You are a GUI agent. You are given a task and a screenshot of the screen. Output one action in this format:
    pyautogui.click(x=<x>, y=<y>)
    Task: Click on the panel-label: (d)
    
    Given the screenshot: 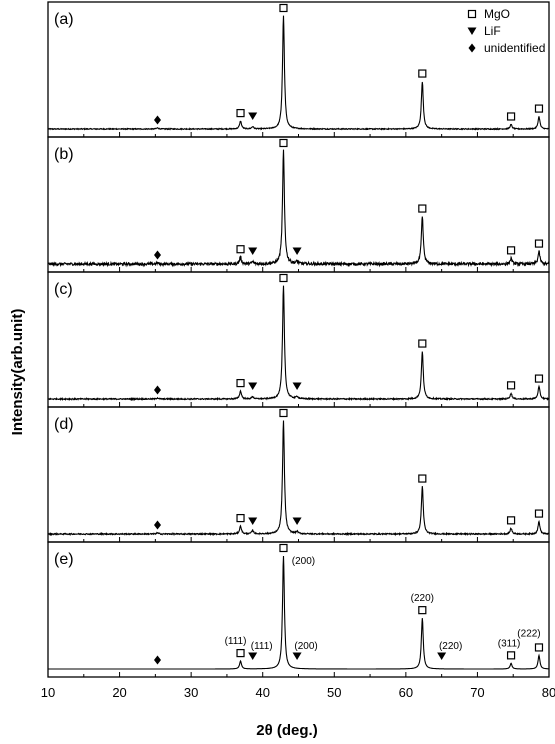 What is the action you would take?
    pyautogui.click(x=64, y=424)
    